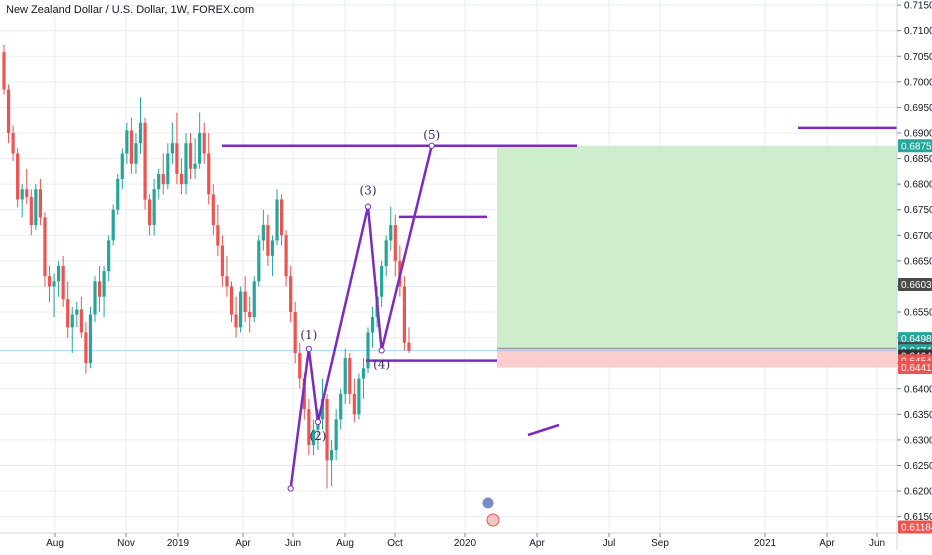  I want to click on price-tag-label: 0.66039, so click(916, 285).